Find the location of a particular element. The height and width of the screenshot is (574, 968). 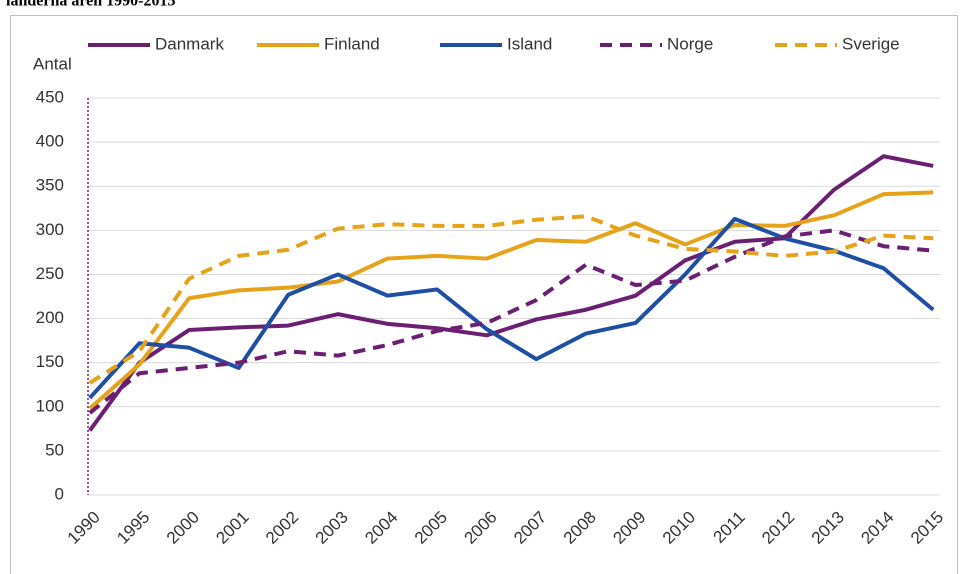

x-tick-label: 2013 is located at coordinates (828, 528).